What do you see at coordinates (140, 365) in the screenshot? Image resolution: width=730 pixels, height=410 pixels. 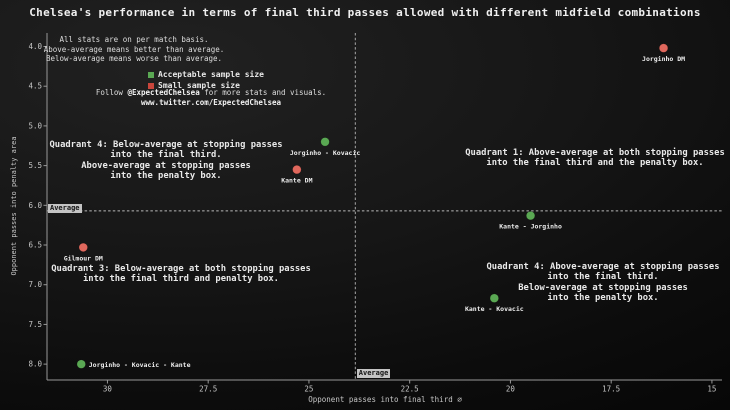 I see `point-label-jorginho-kovacic-kante: Jorginho - Kovacic - Kante` at bounding box center [140, 365].